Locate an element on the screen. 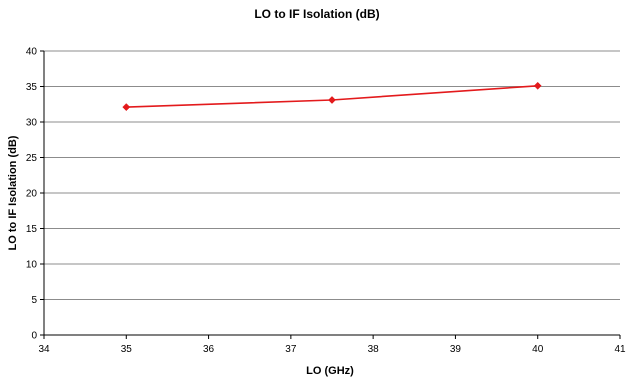 Image resolution: width=626 pixels, height=383 pixels. x-tick-label: 36 is located at coordinates (209, 349).